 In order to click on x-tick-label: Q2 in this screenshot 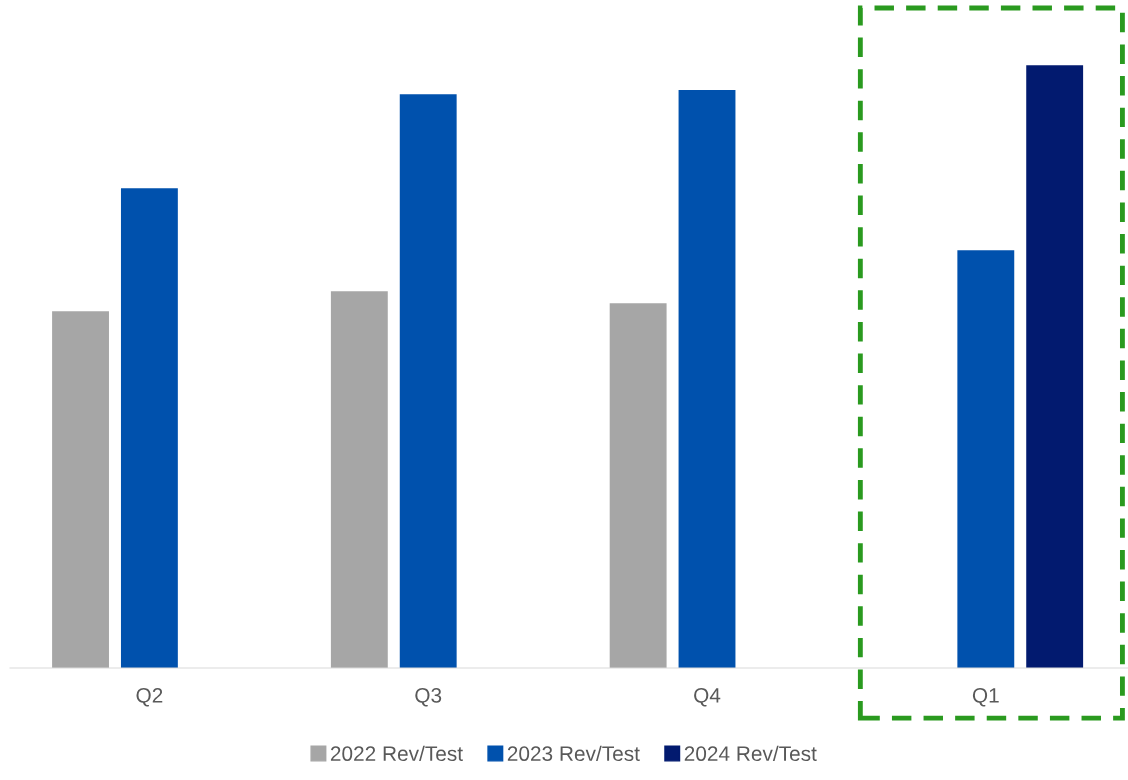, I will do `click(149, 697)`.